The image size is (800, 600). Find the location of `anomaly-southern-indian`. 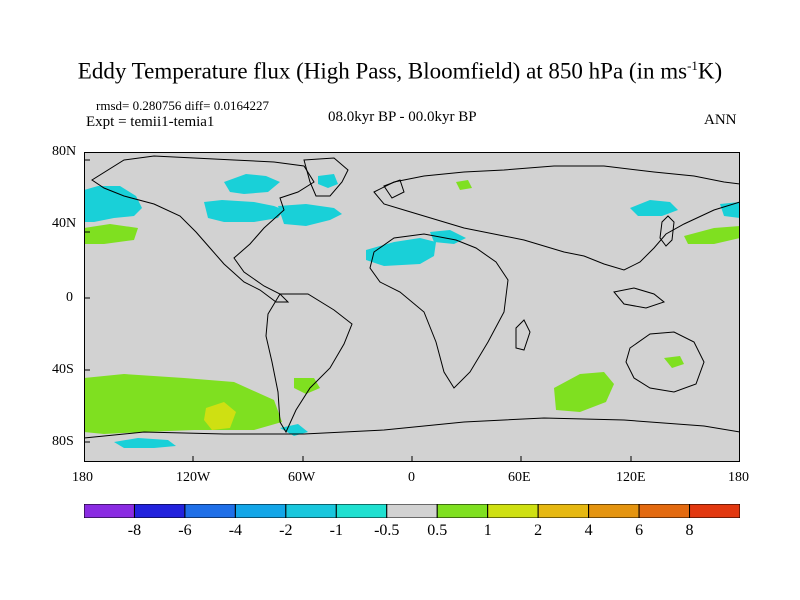

anomaly-southern-indian is located at coordinates (584, 392).